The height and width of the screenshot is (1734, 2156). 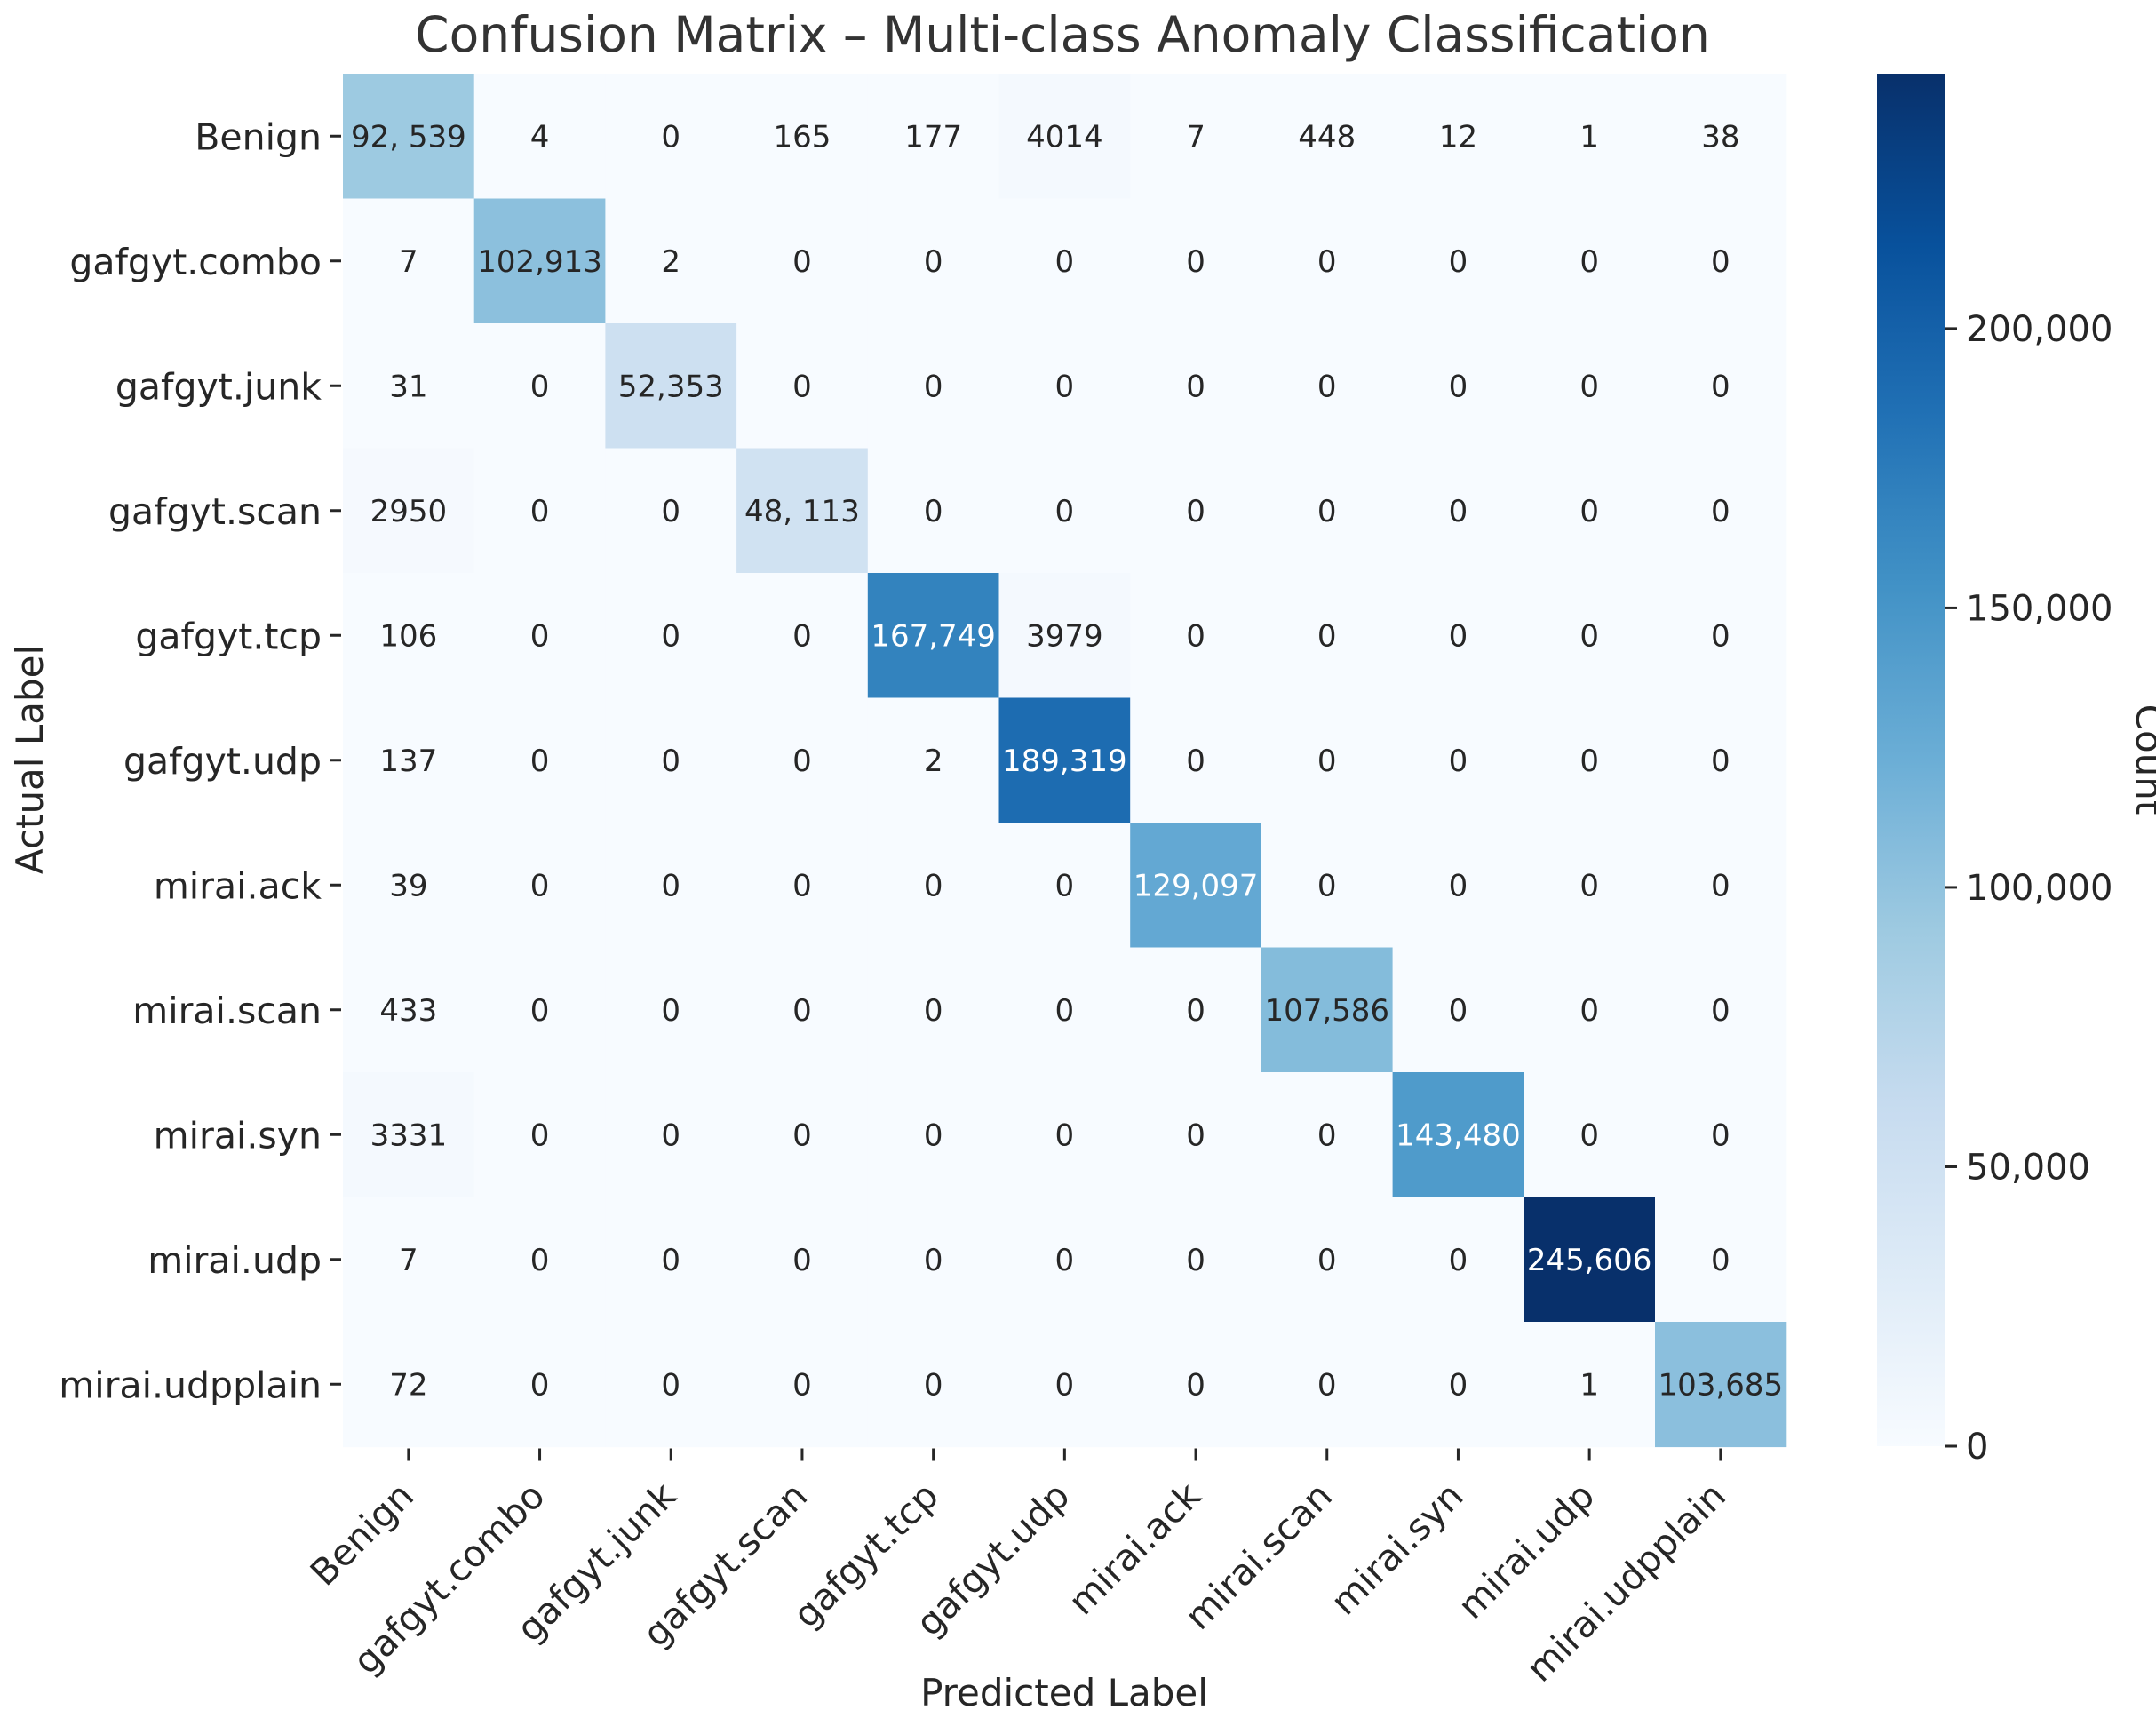 What do you see at coordinates (190, 1385) in the screenshot?
I see `y-tick-label: mirai.udpplain` at bounding box center [190, 1385].